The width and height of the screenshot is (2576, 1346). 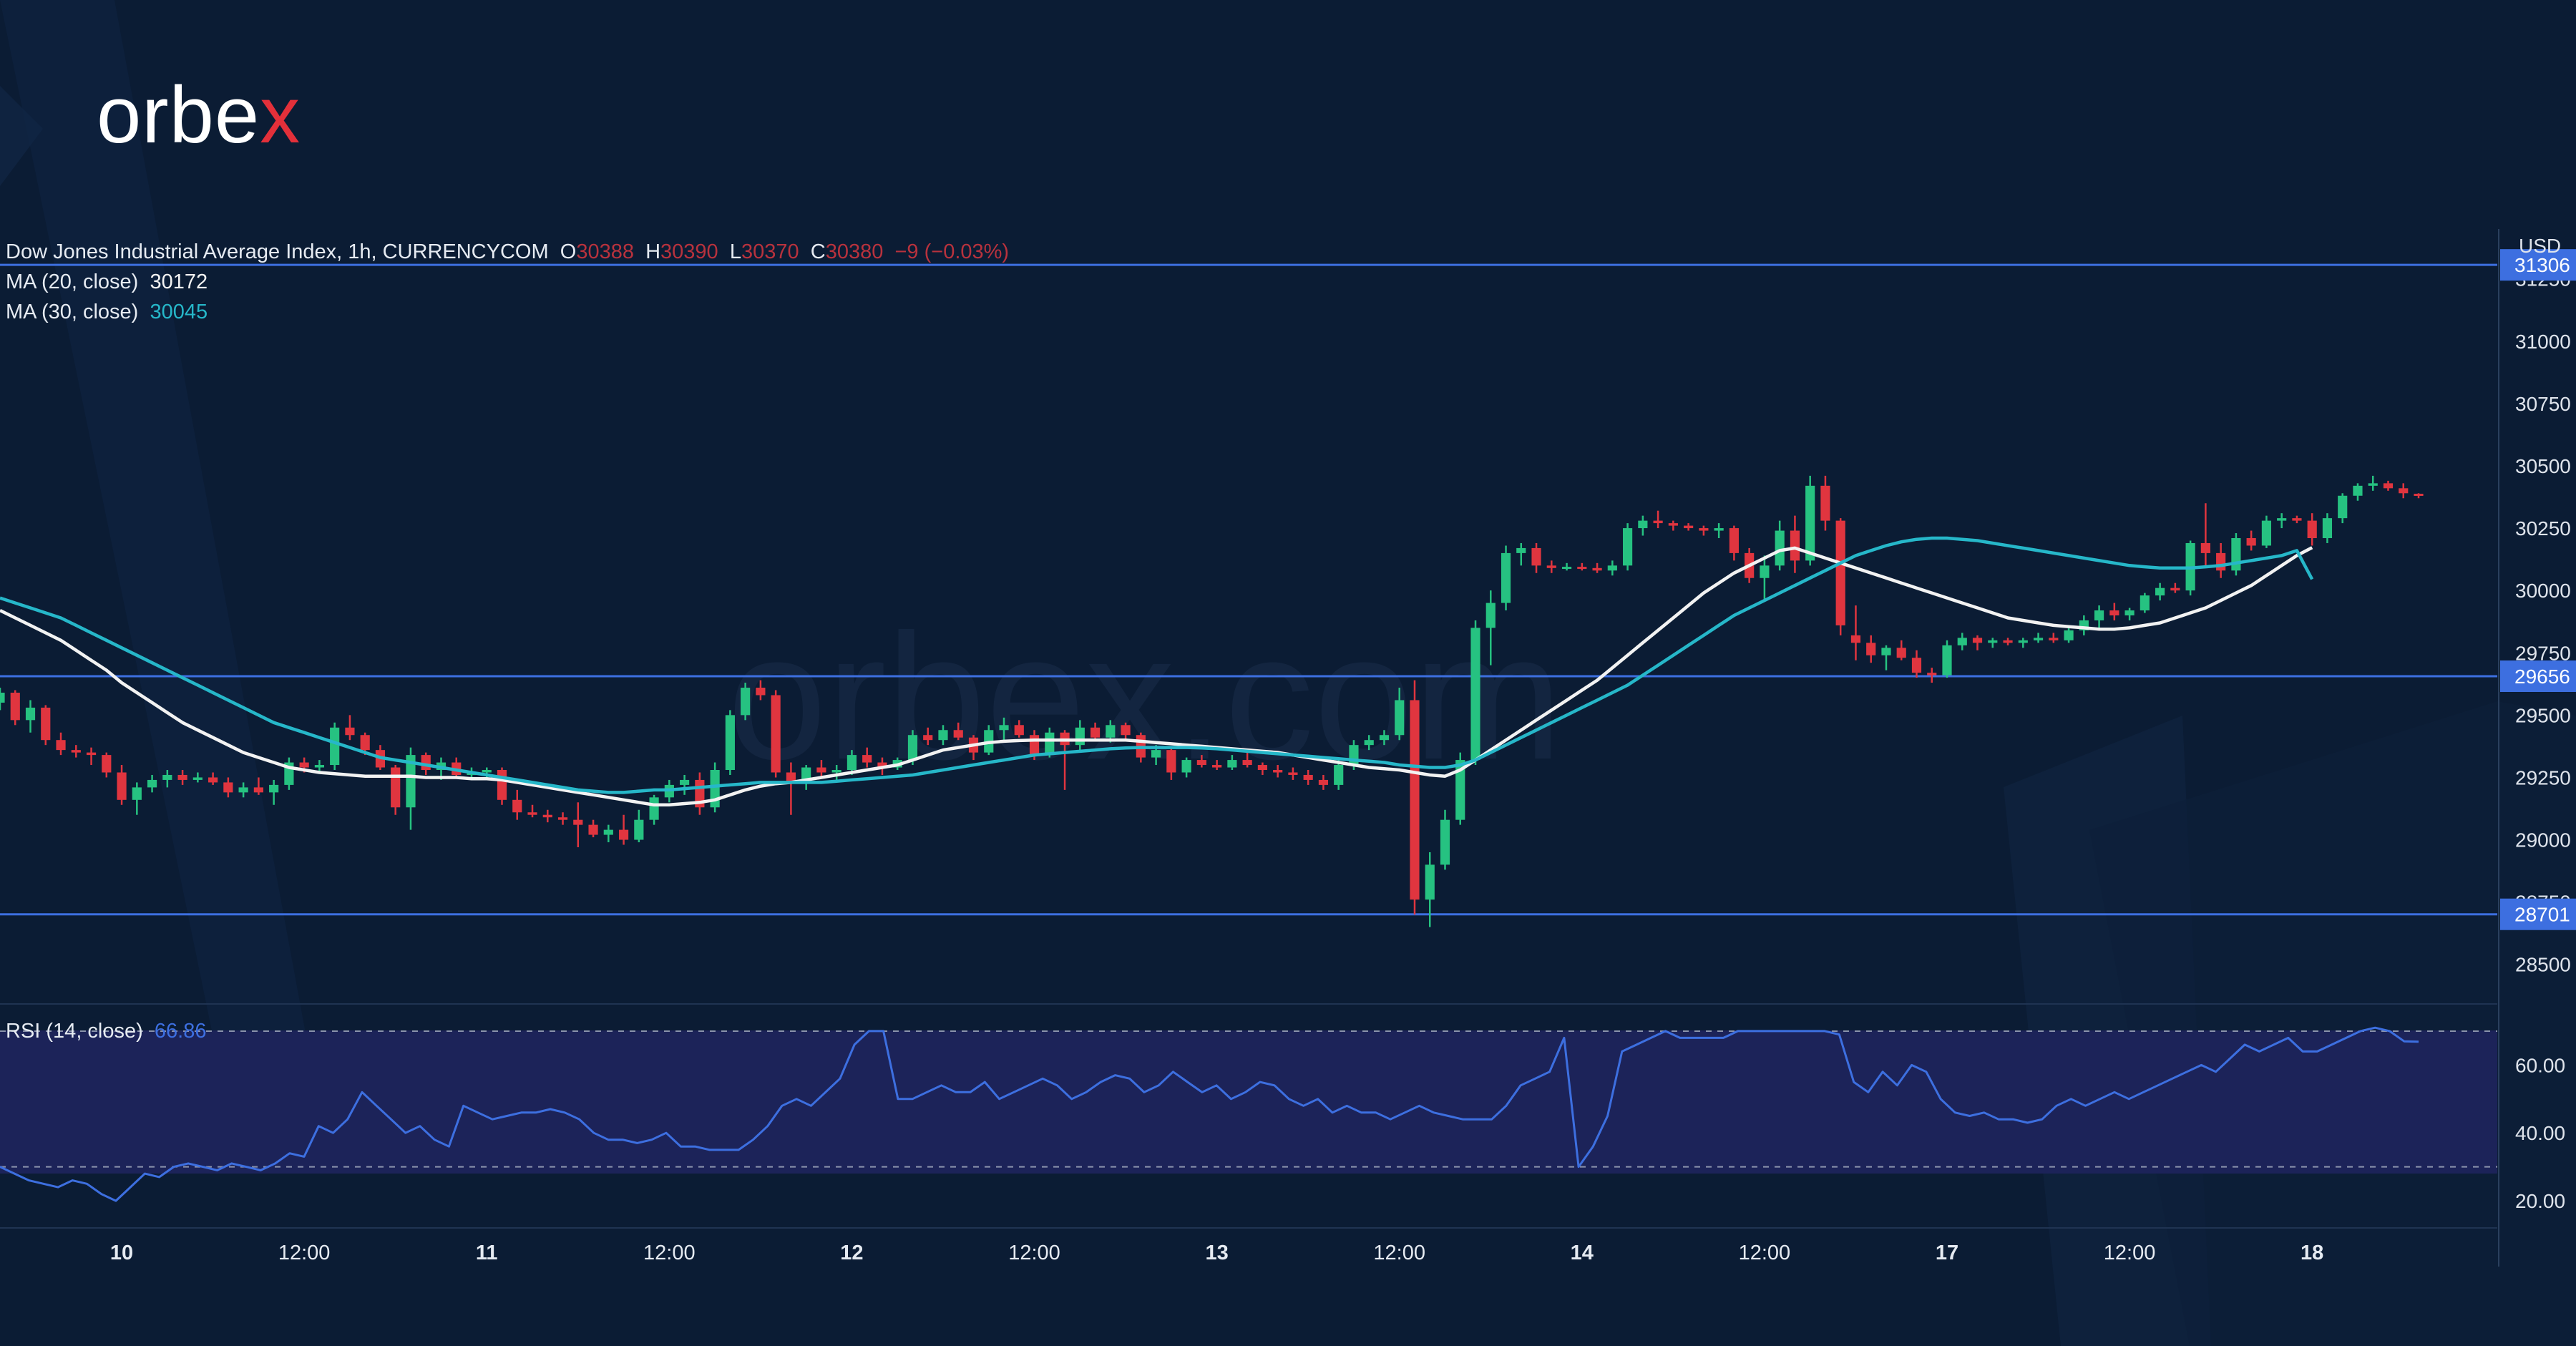 I want to click on price-tick-label: 29500, so click(x=2543, y=715).